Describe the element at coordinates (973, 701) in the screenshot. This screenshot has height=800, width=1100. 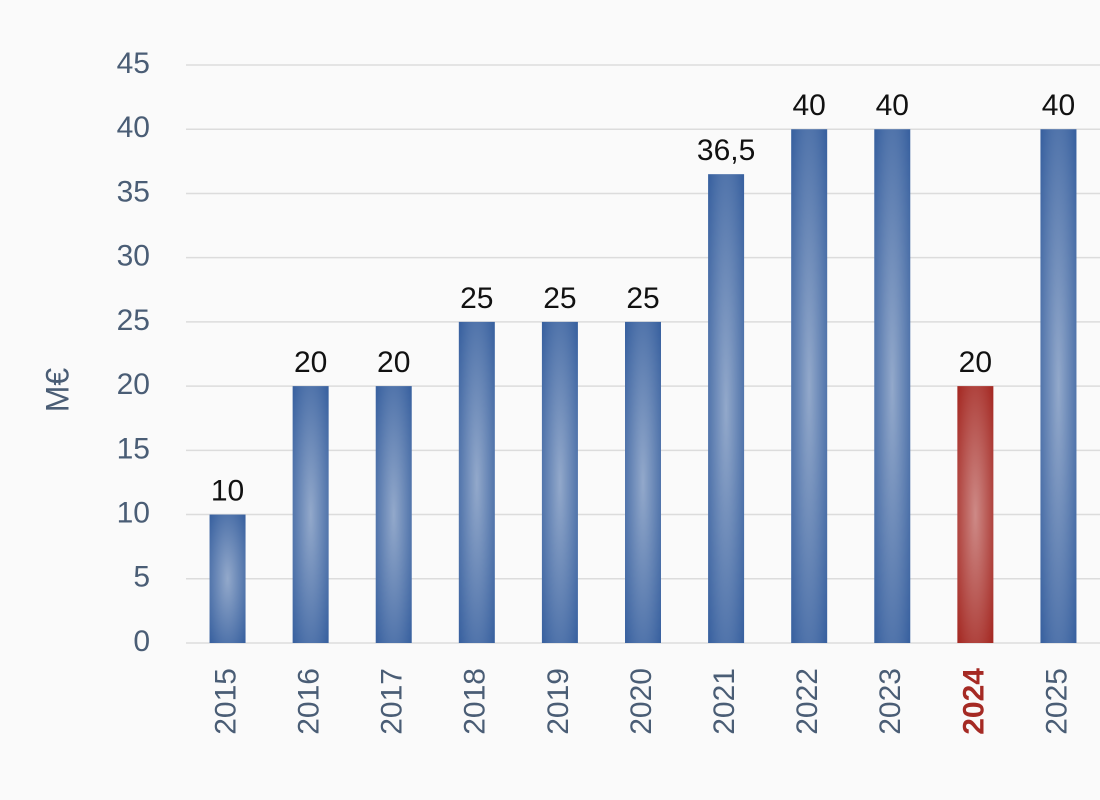
I see `x-tick-label: 2024` at that location.